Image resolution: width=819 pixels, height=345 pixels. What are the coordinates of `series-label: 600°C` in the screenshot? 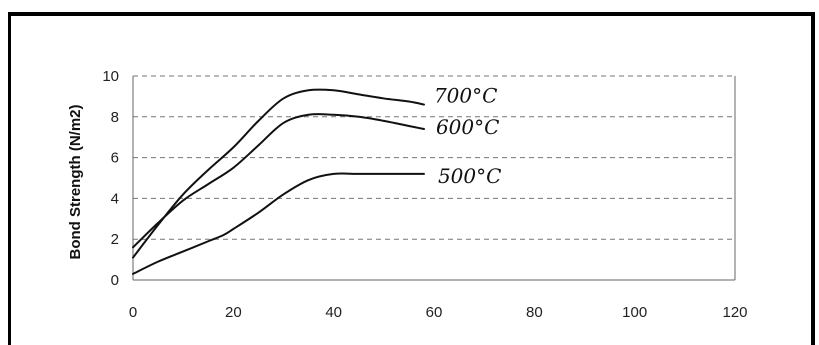 It's located at (467, 127).